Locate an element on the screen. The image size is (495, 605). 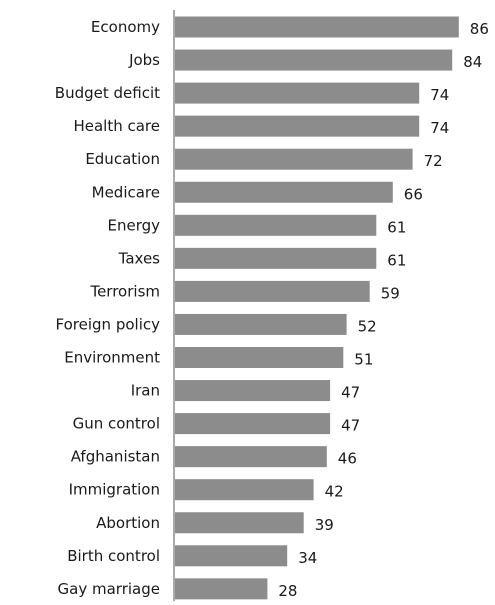
value-label: 42 is located at coordinates (334, 492).